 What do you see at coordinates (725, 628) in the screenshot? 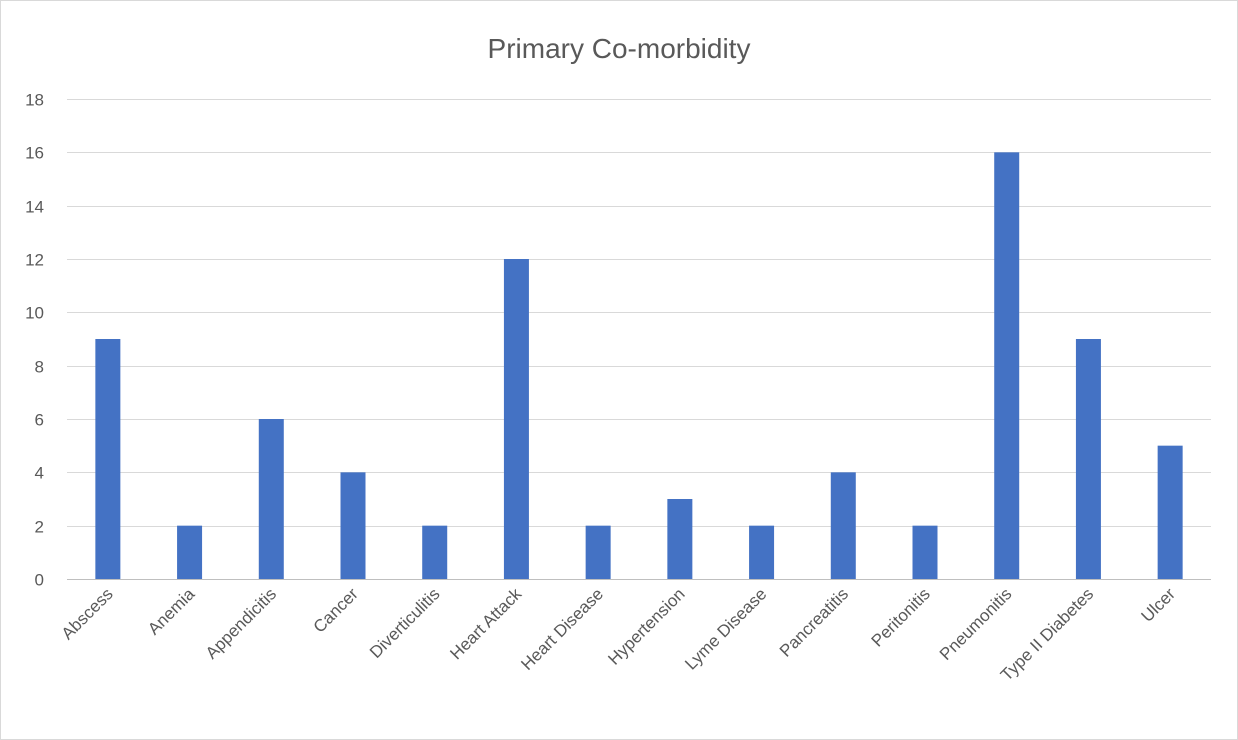
I see `x-tick-label: Lyme Disease` at bounding box center [725, 628].